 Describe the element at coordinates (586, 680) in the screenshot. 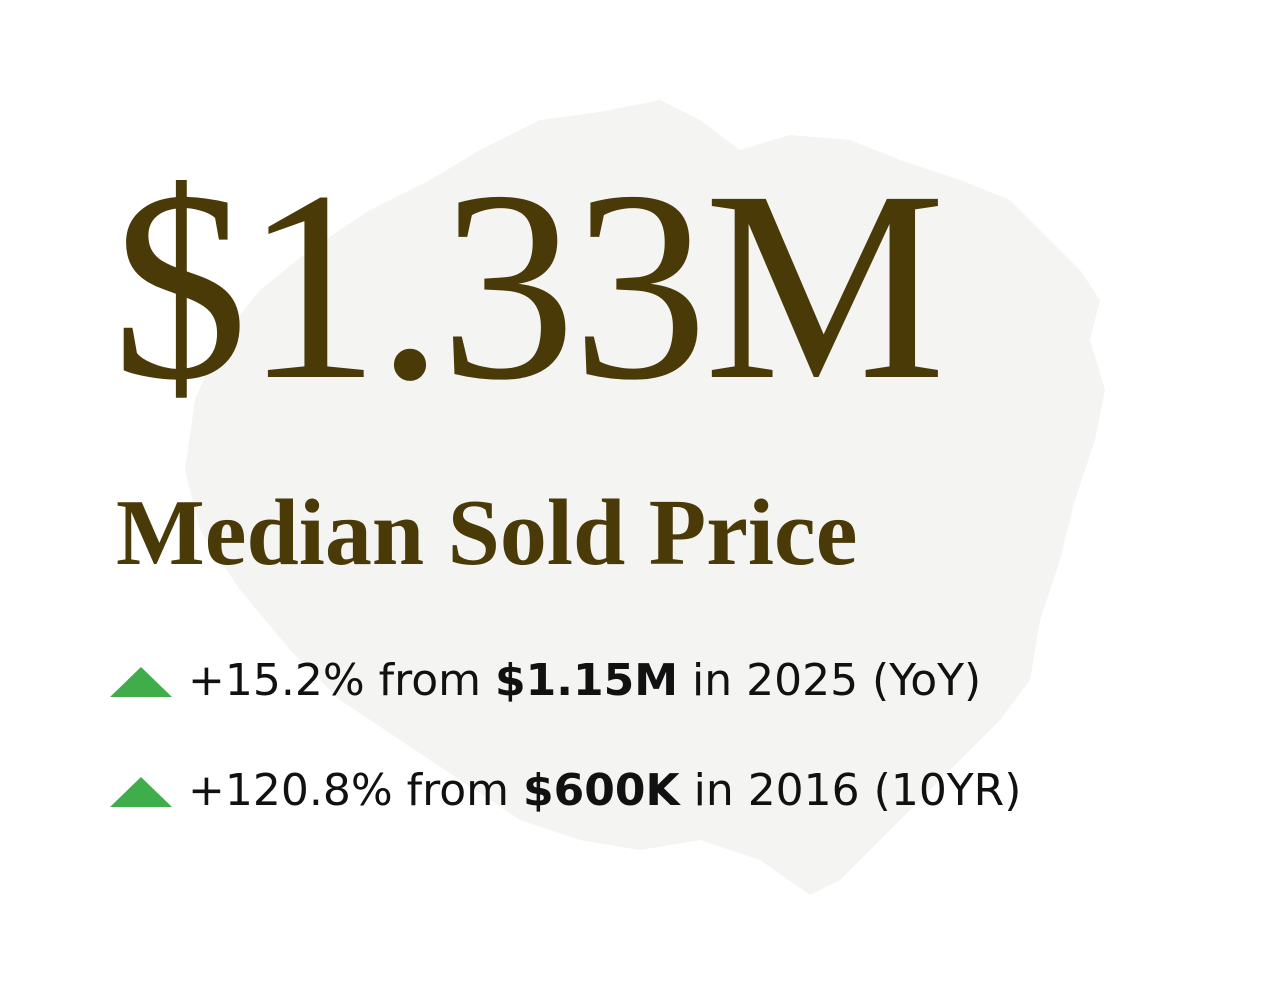

I see `change-base: $1.15M` at that location.